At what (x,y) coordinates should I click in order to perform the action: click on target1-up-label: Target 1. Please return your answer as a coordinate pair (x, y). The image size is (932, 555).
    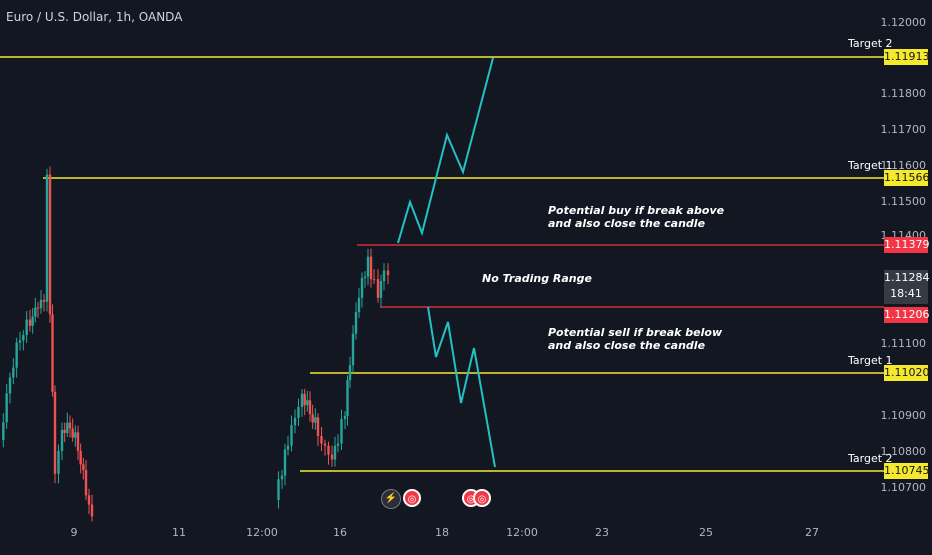
    Looking at the image, I should click on (870, 165).